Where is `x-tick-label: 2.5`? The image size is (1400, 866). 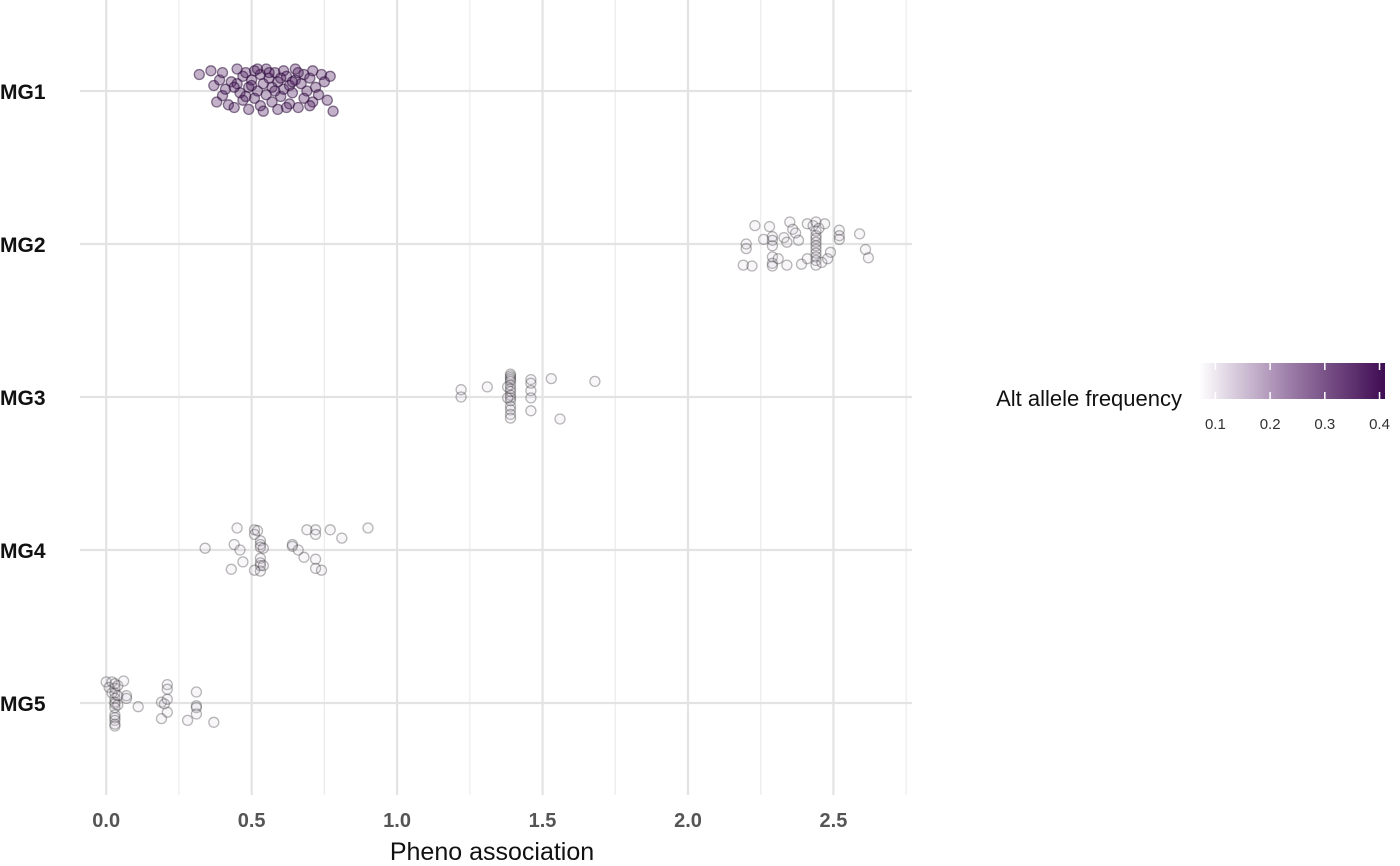
x-tick-label: 2.5 is located at coordinates (834, 821).